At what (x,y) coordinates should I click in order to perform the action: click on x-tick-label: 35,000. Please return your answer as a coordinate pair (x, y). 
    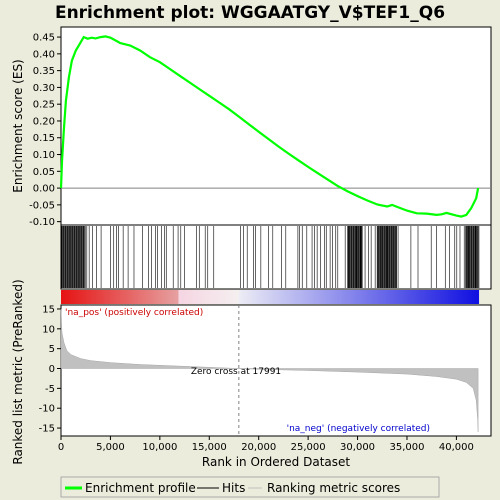
    Looking at the image, I should click on (406, 447).